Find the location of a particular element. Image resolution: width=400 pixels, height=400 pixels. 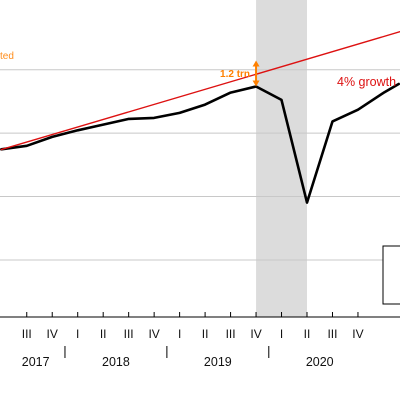

x-year-label-3: 2020 is located at coordinates (320, 362).